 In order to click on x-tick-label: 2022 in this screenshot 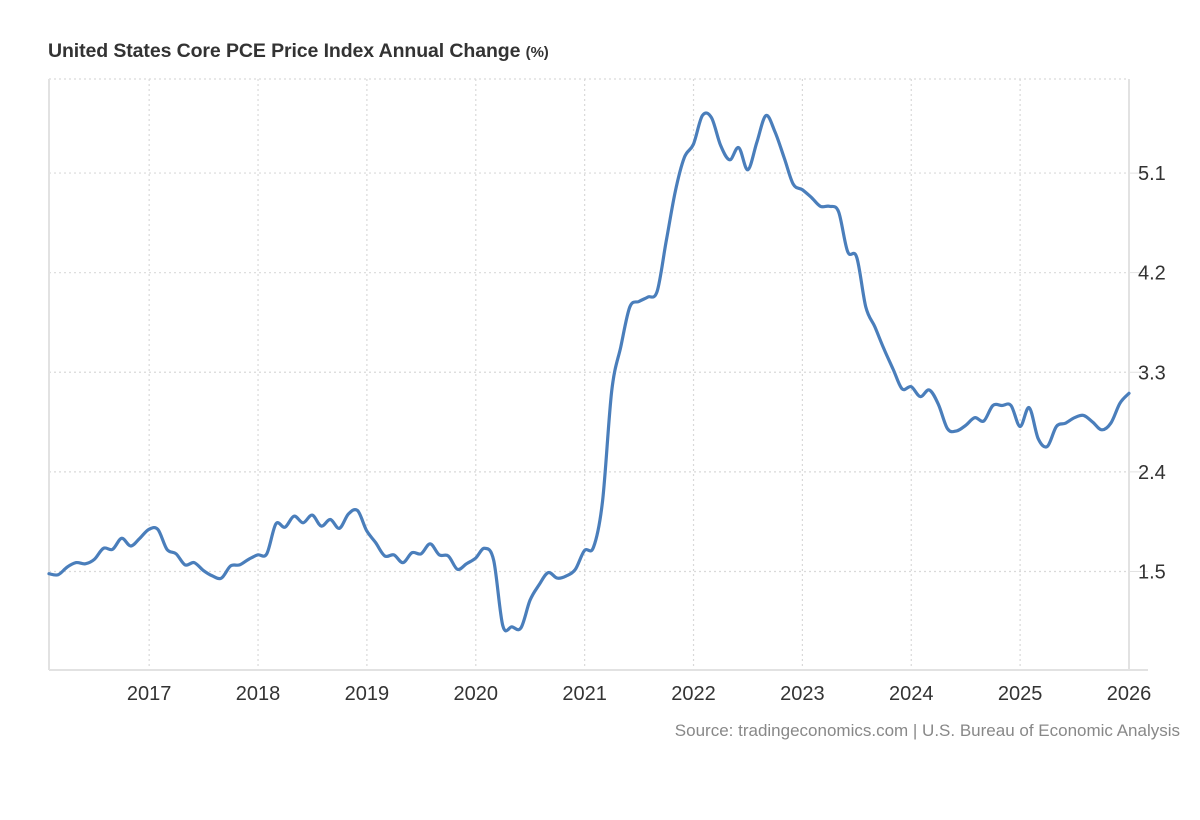, I will do `click(693, 694)`.